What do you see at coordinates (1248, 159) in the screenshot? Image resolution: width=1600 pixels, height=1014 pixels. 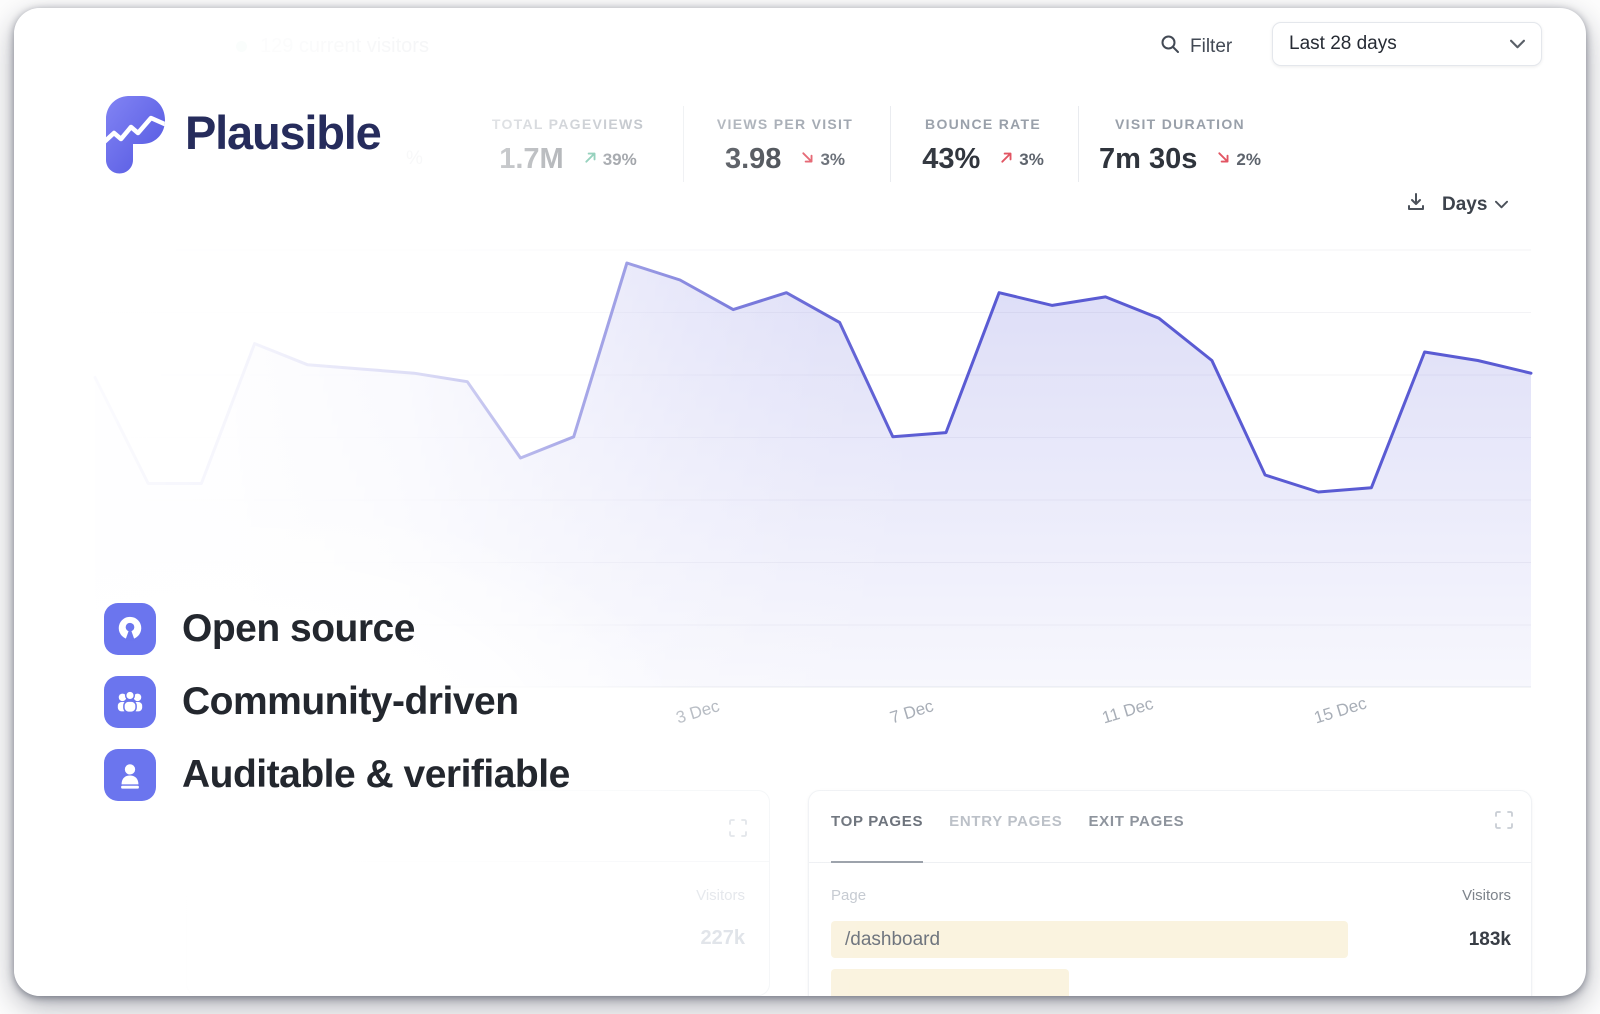 I see `stat-change: 2%` at bounding box center [1248, 159].